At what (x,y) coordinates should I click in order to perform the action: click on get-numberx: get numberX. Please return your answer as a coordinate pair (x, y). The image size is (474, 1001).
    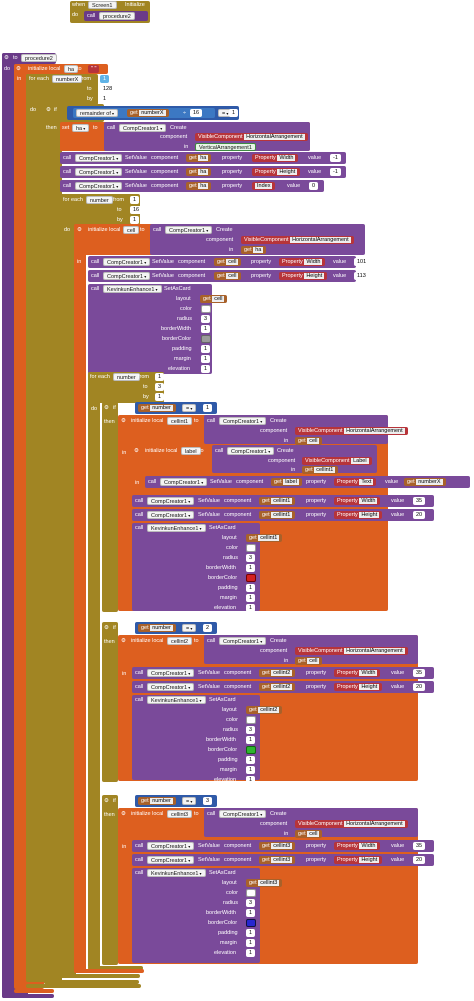
    Looking at the image, I should click on (148, 113).